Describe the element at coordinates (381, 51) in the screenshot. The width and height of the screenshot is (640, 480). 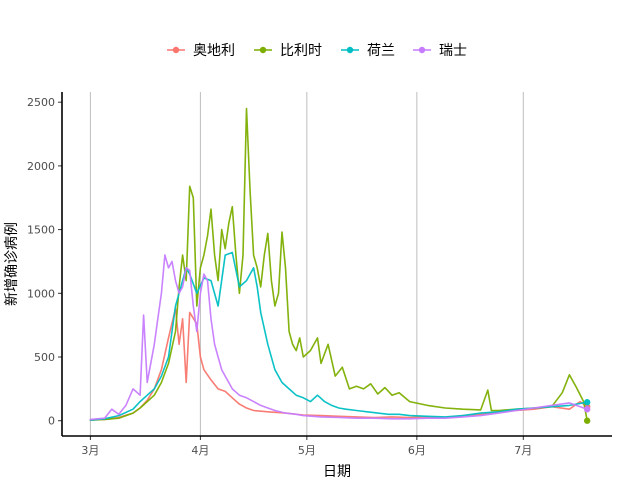
I see `legend-label-2: 荷兰` at that location.